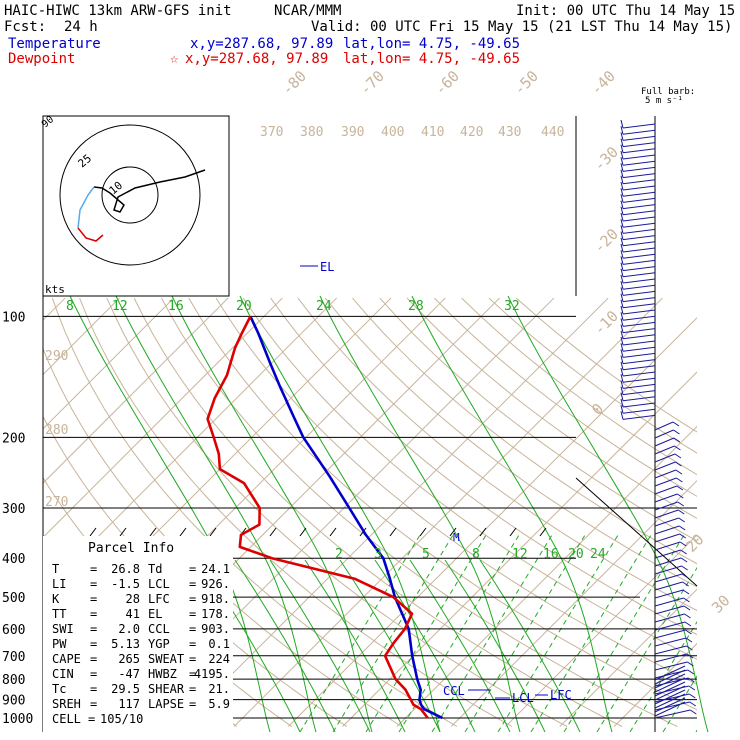 Image resolution: width=740 pixels, height=740 pixels. Describe the element at coordinates (561, 695) in the screenshot. I see `lfc-marker-label: LFC` at that location.